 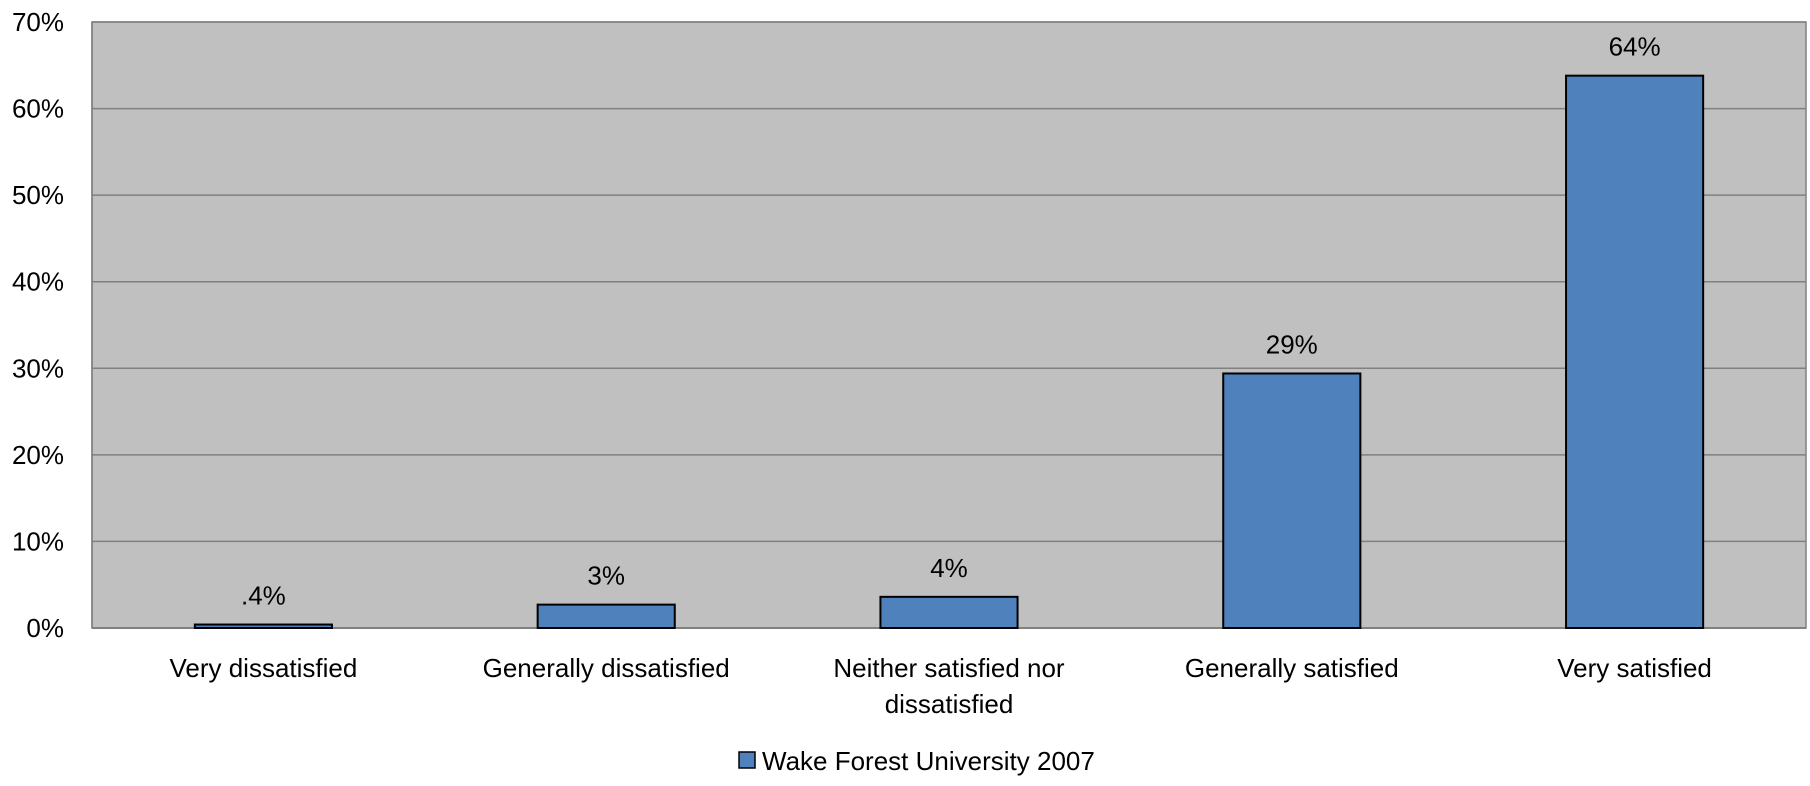 I want to click on y-tick-label: 50%, so click(x=38, y=195).